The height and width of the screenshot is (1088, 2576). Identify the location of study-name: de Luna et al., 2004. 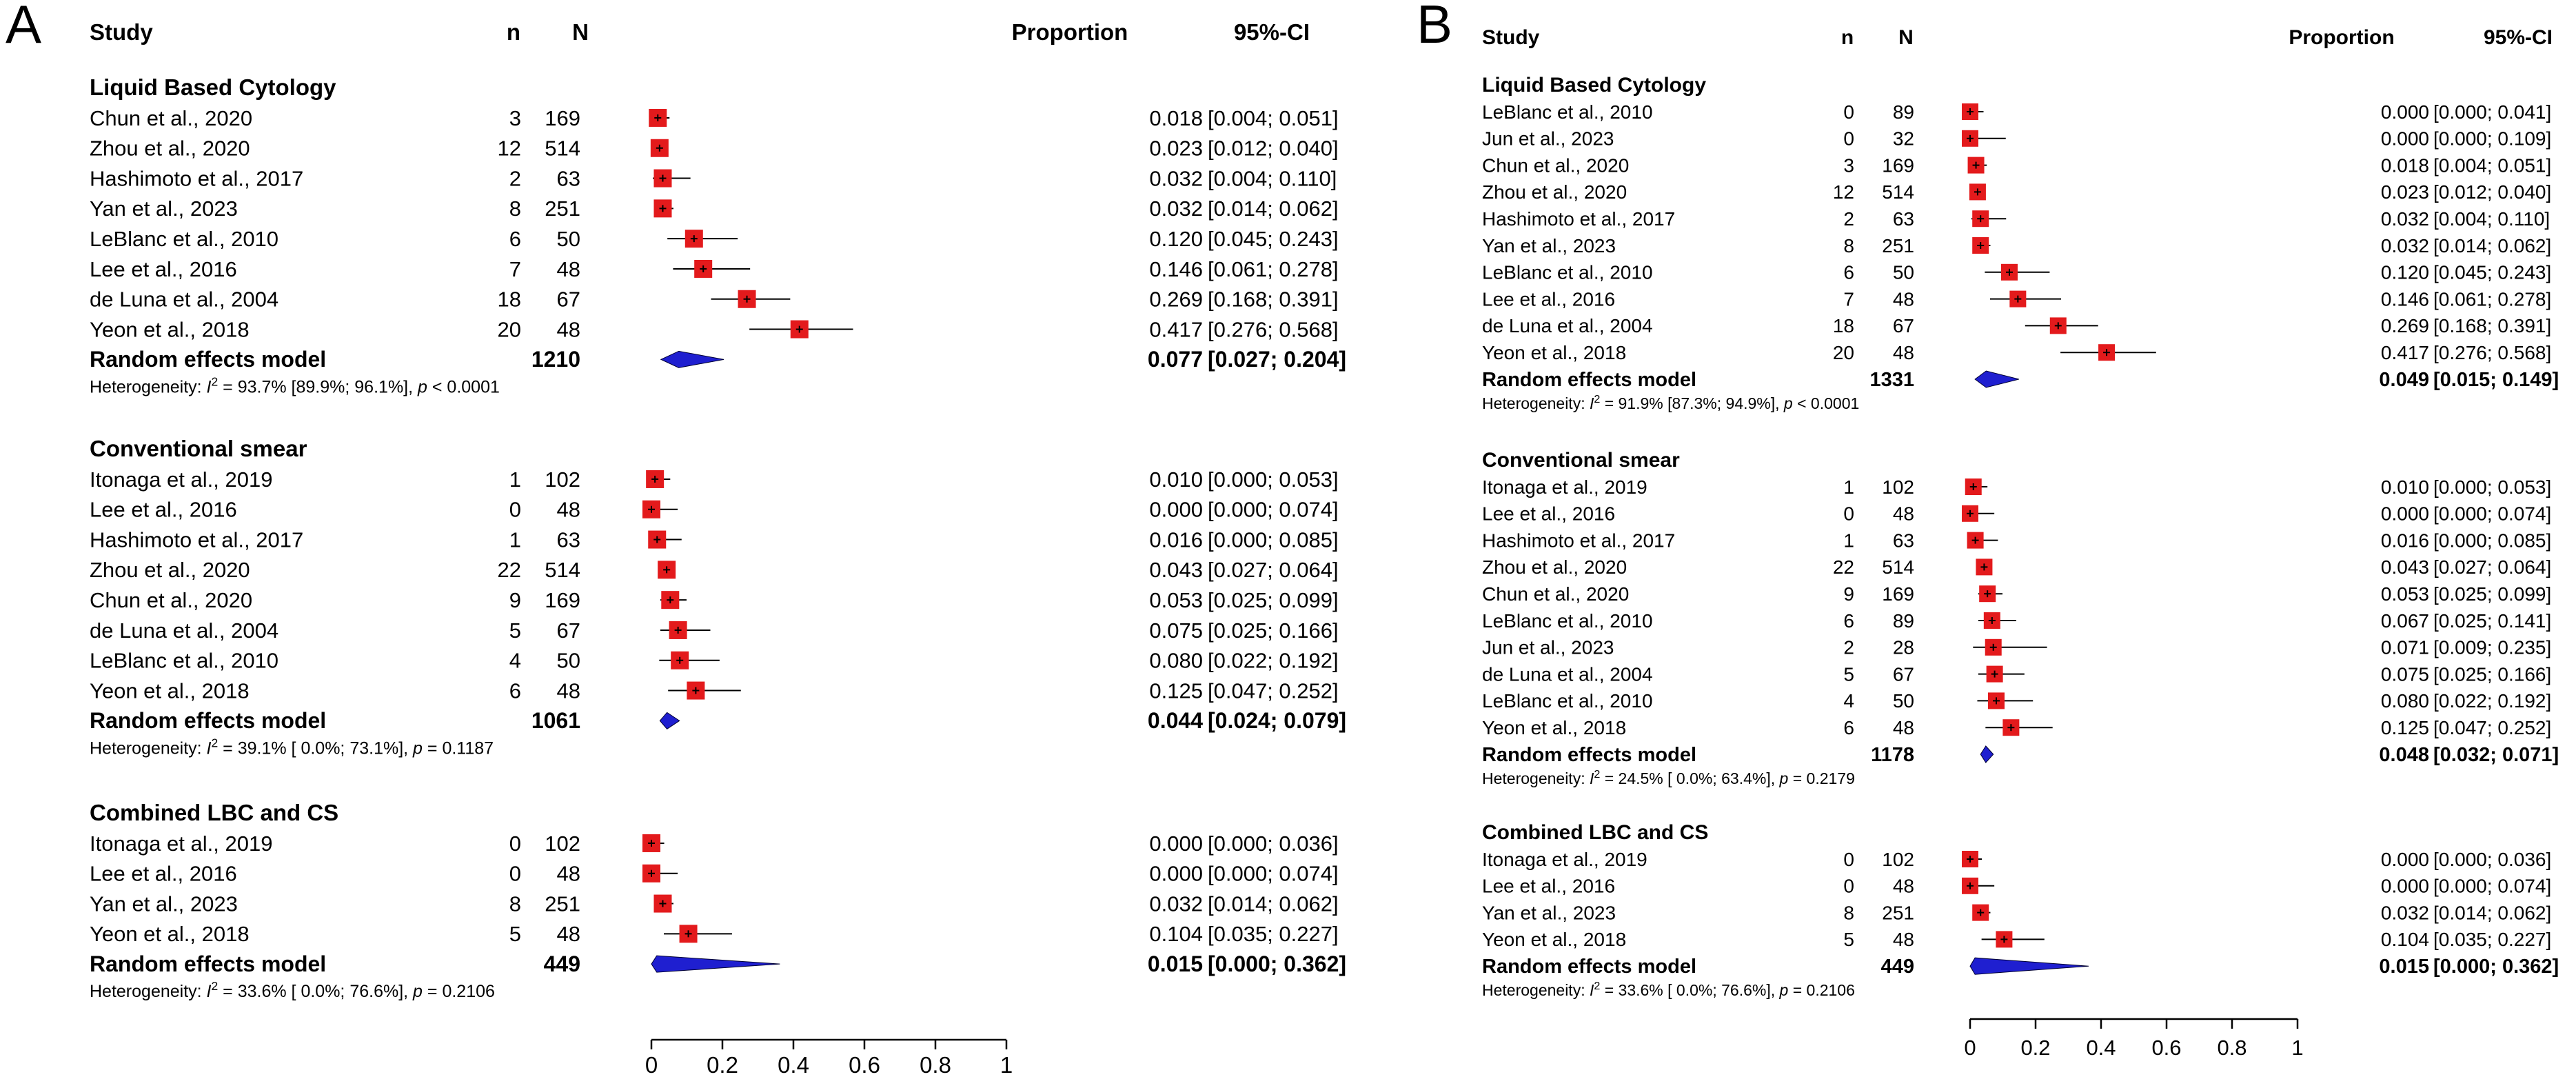
(184, 631).